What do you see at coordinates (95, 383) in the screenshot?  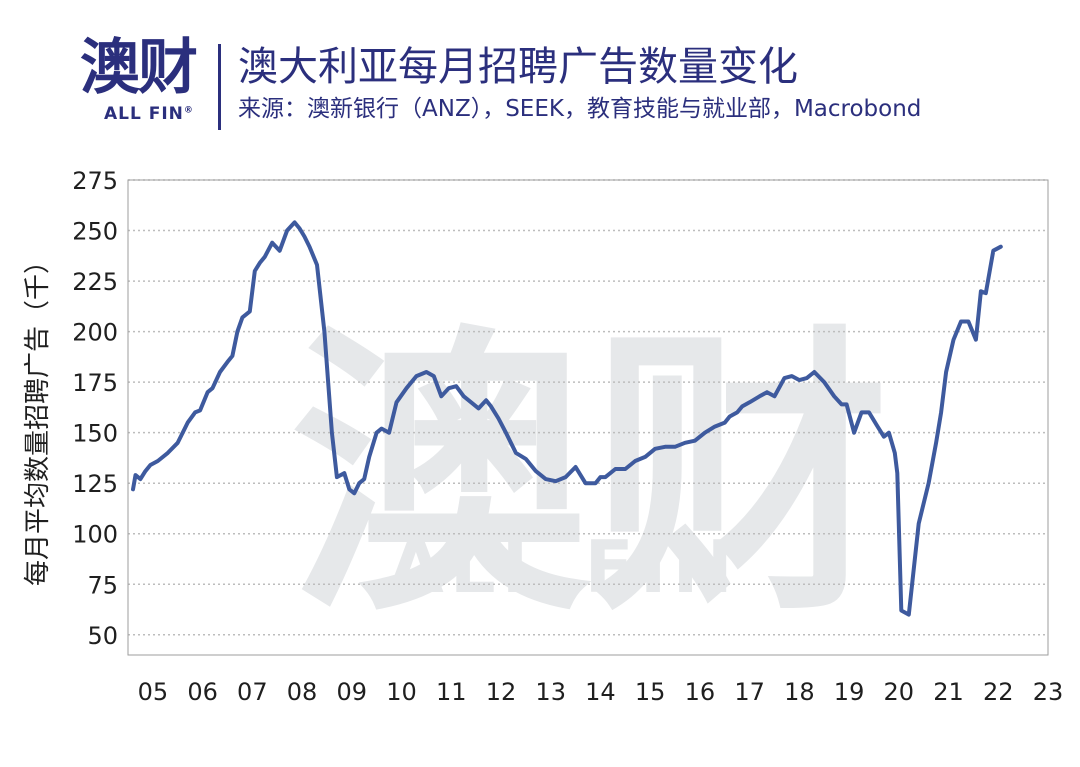 I see `y-tick-label: 175` at bounding box center [95, 383].